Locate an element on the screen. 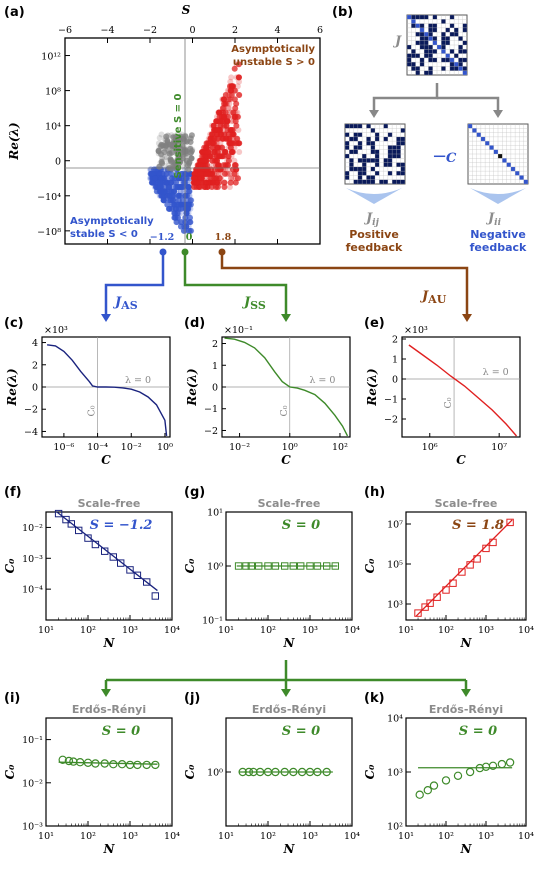 The image size is (545, 872). panel-c-ytick-label: 0 is located at coordinates (35, 388).